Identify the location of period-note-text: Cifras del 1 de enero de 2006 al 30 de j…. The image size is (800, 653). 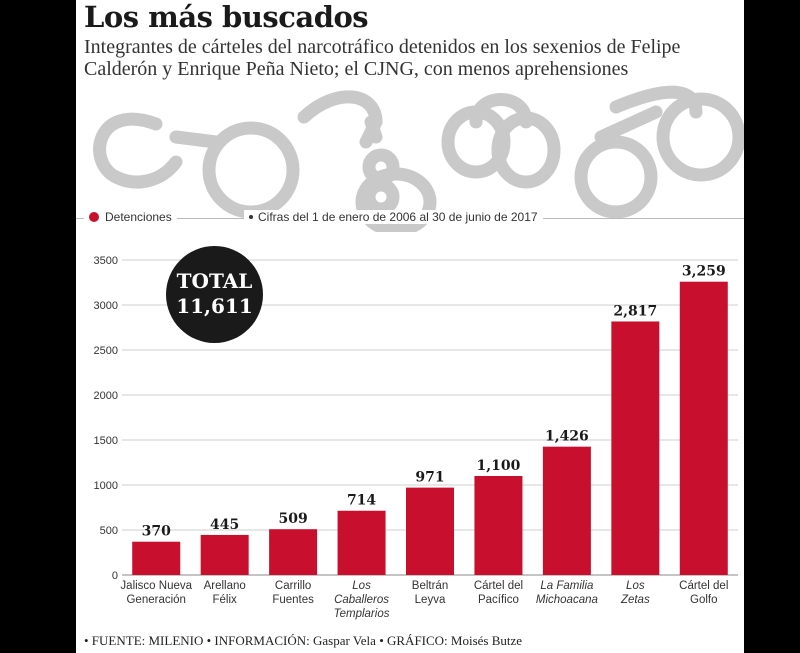
(398, 217).